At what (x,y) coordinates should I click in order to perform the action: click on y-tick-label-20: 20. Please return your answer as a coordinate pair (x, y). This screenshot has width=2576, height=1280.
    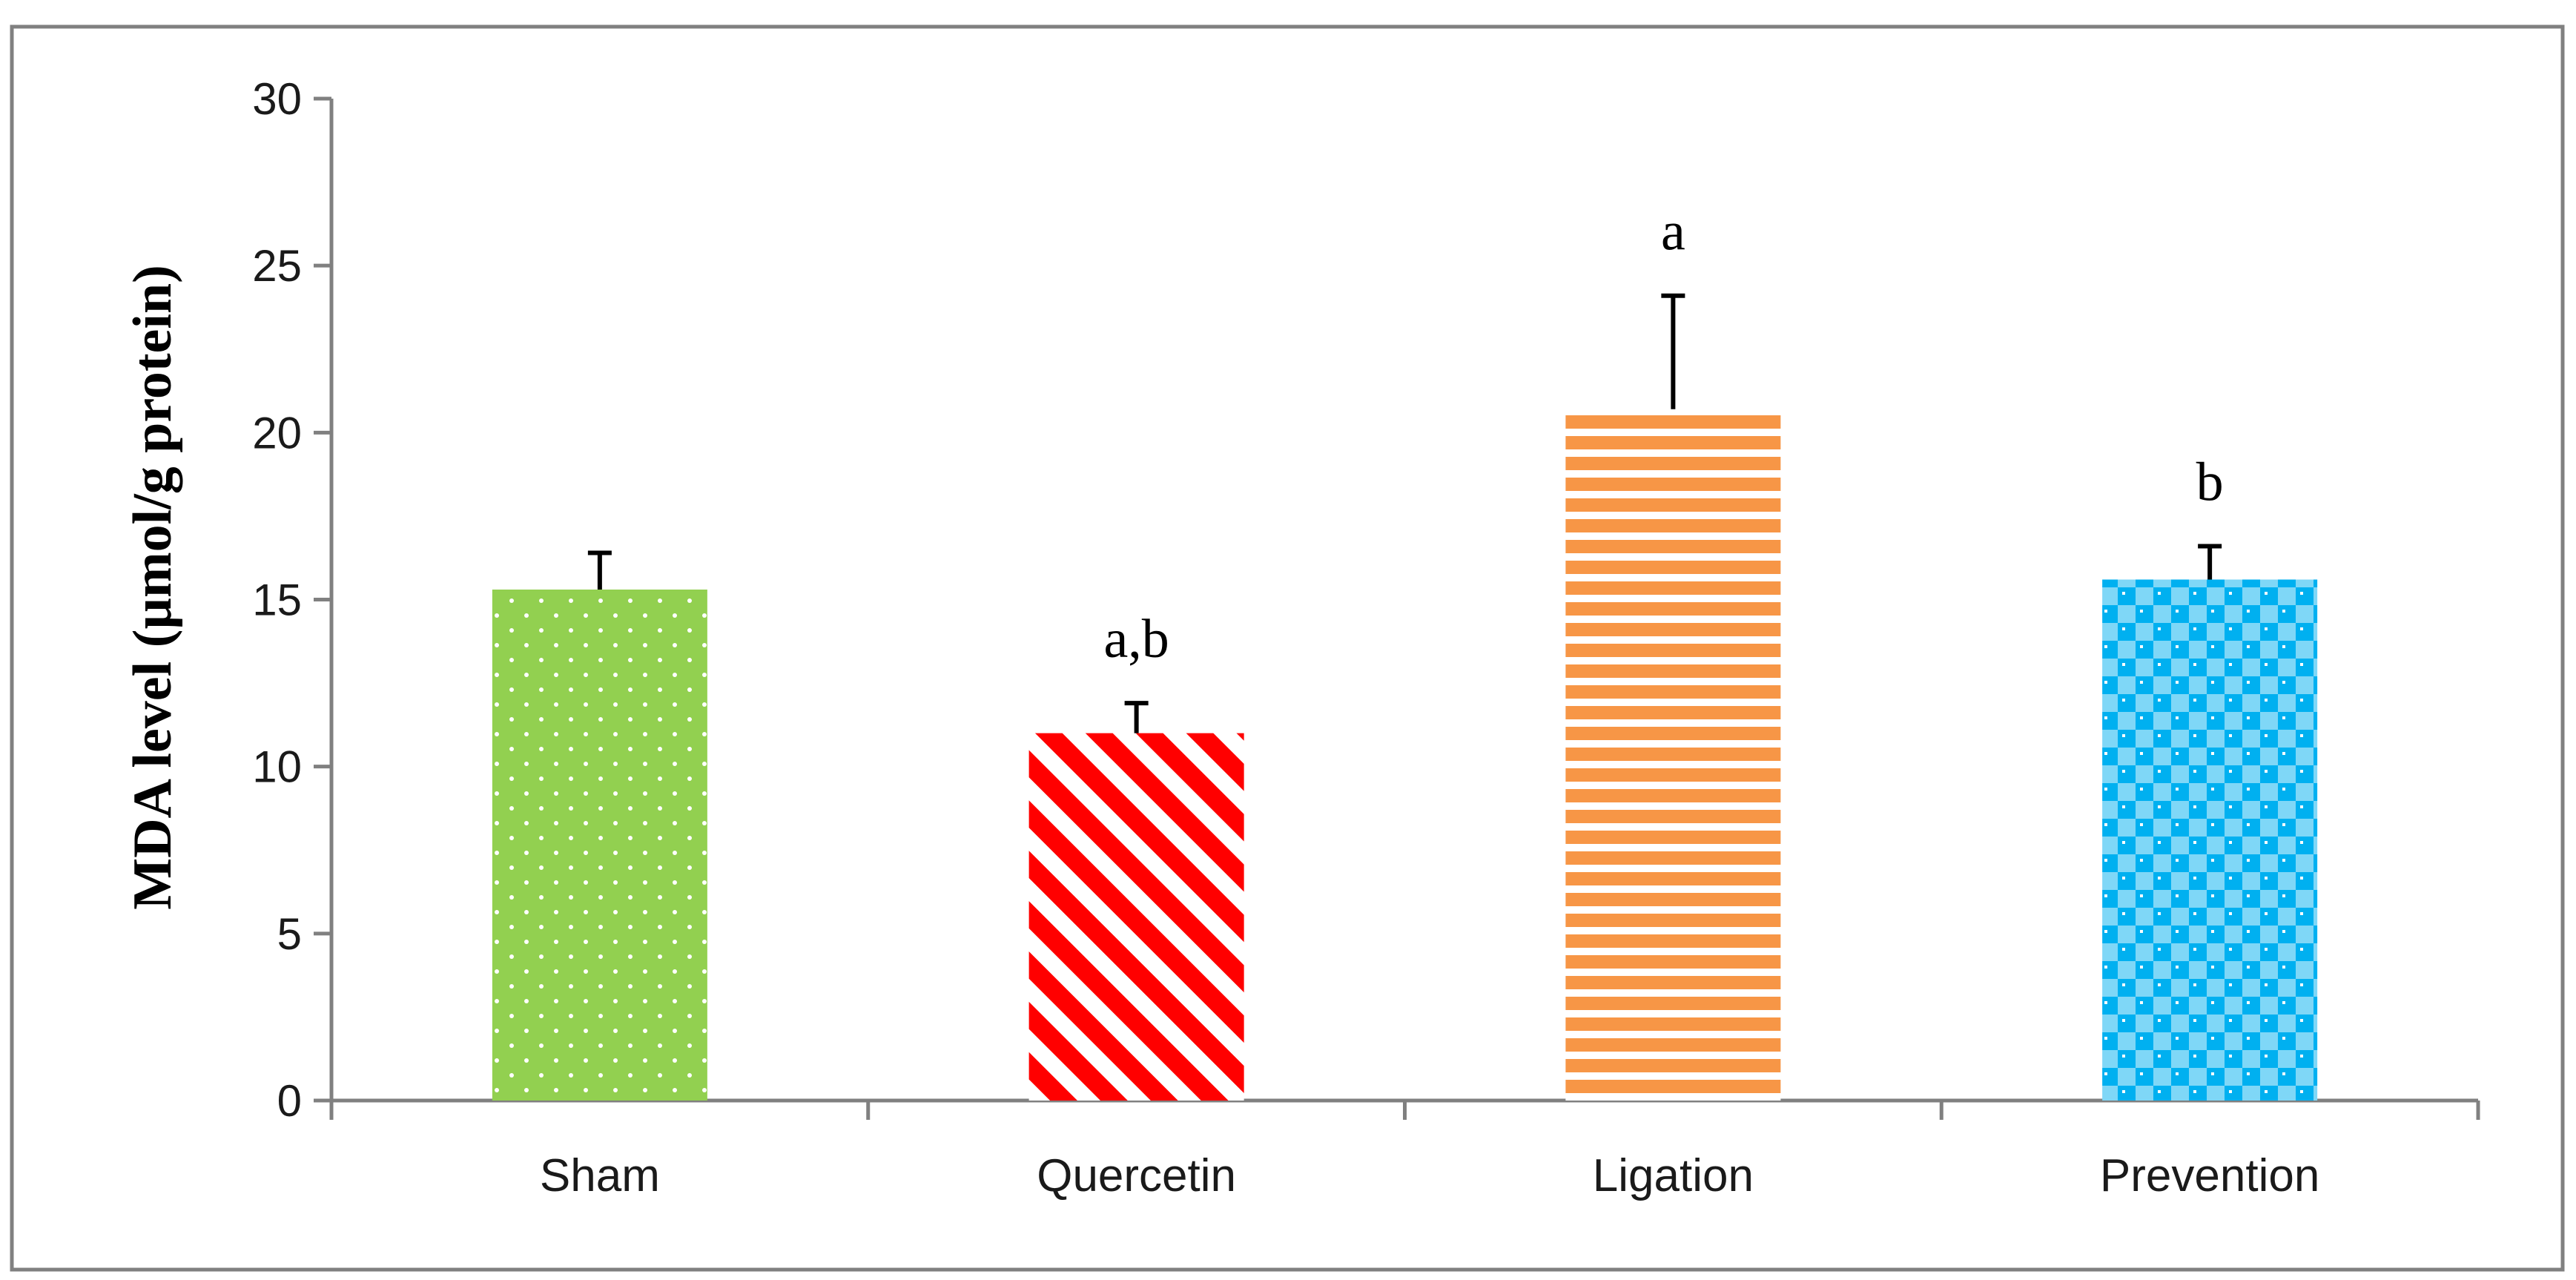
    Looking at the image, I should click on (277, 433).